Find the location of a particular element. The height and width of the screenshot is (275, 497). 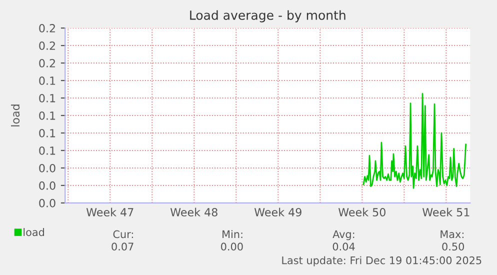

text: 0.07 is located at coordinates (123, 246).